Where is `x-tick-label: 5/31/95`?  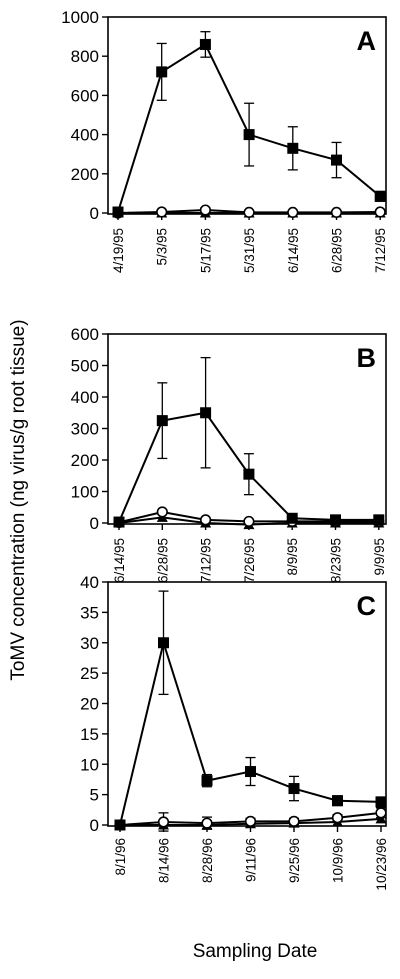 x-tick-label: 5/31/95 is located at coordinates (249, 250).